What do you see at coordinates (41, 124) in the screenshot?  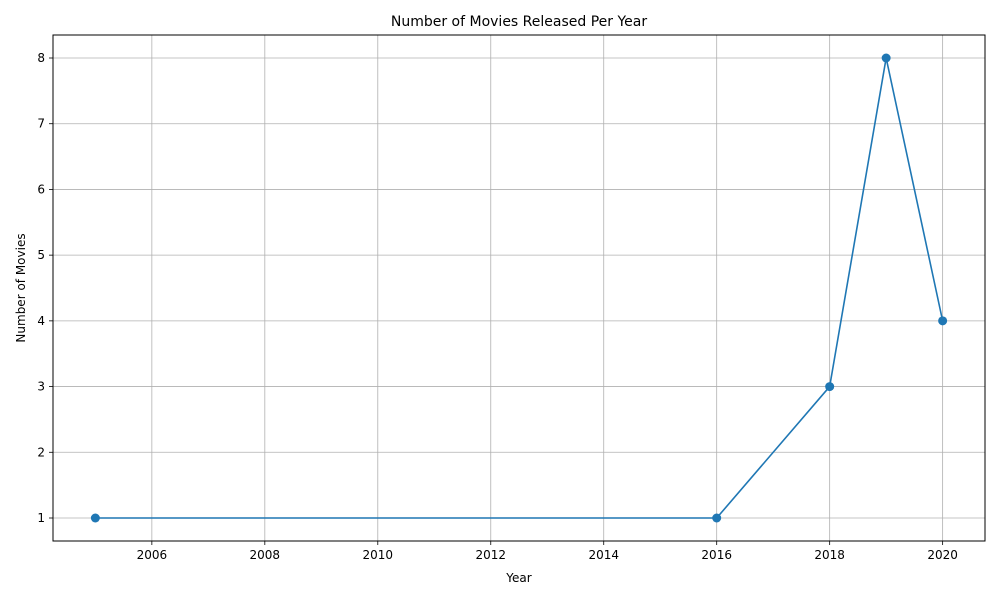 I see `y-tick-label: 7` at bounding box center [41, 124].